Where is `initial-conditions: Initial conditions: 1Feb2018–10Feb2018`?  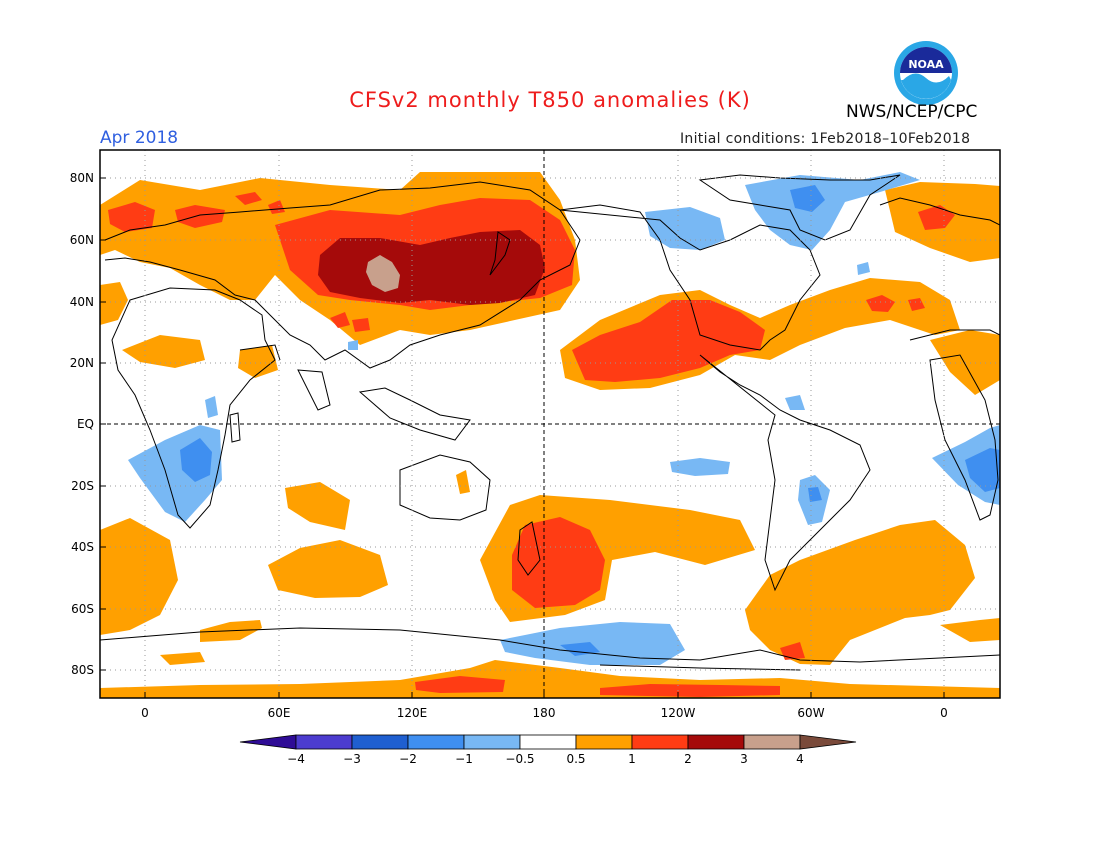
initial-conditions: Initial conditions: 1Feb2018–10Feb2018 is located at coordinates (825, 139).